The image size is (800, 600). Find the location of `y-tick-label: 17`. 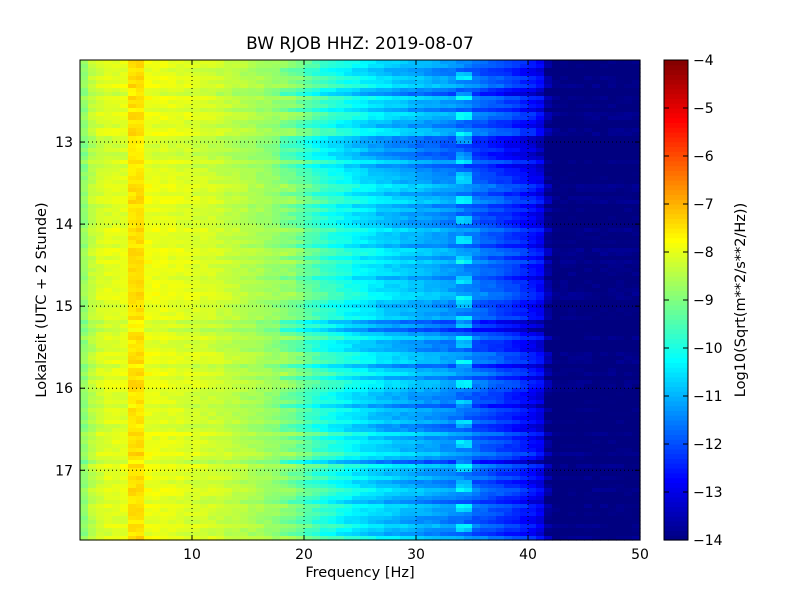

y-tick-label: 17 is located at coordinates (64, 471).